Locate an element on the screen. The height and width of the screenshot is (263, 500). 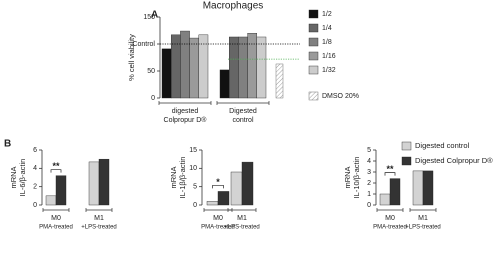
panel-label: B is located at coordinates (7, 144).